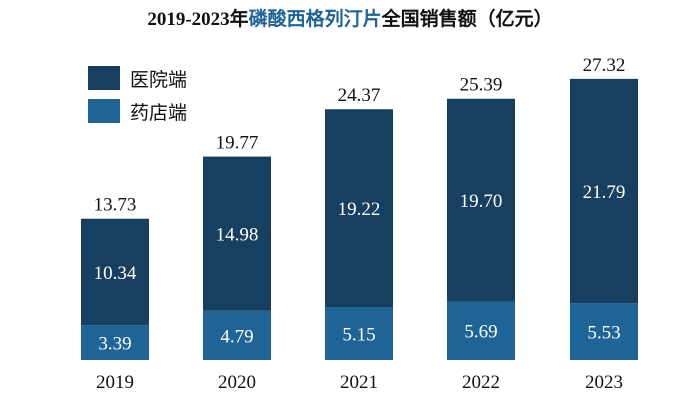  I want to click on x-tick-label: 2023, so click(604, 382).